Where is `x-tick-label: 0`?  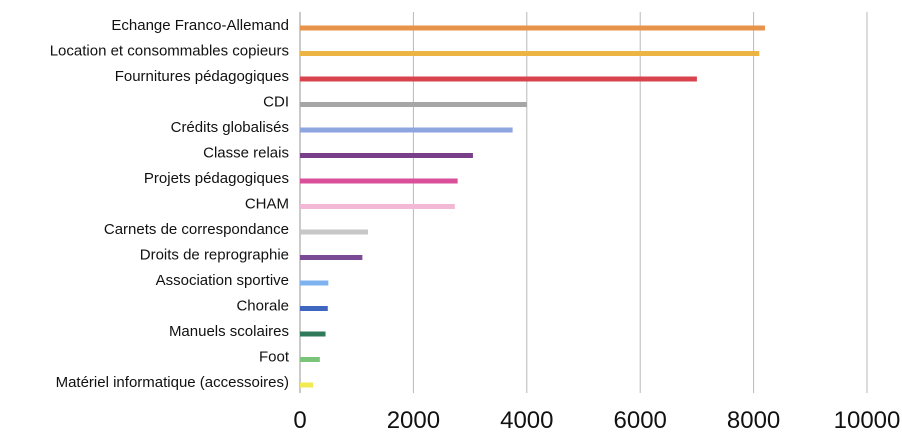
x-tick-label: 0 is located at coordinates (299, 420).